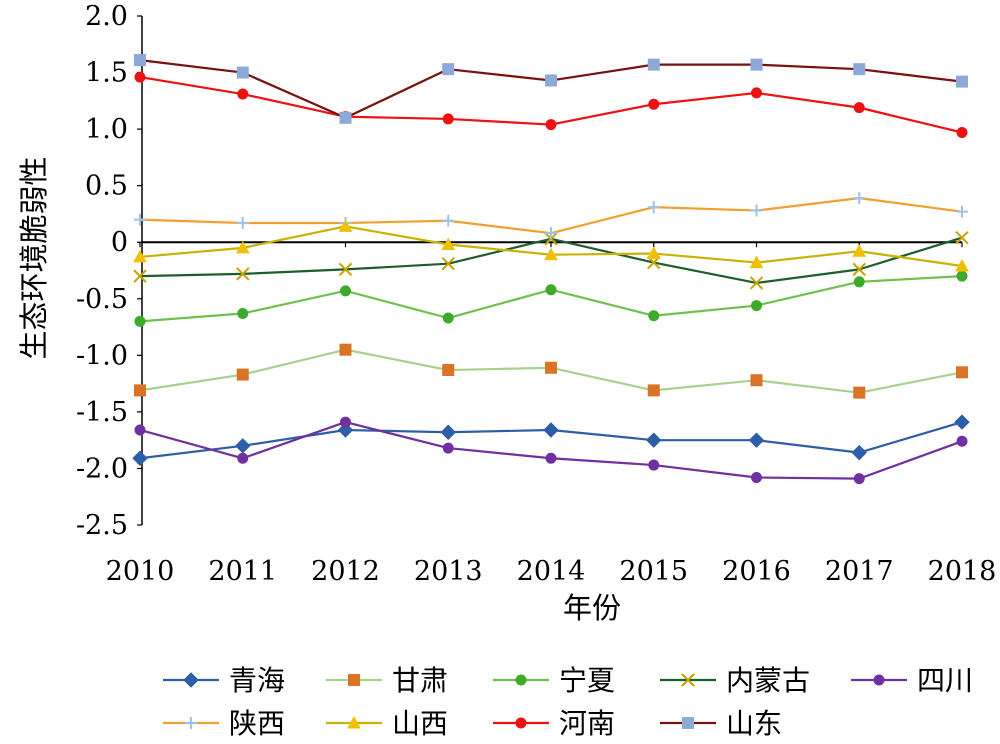 The height and width of the screenshot is (744, 1000). What do you see at coordinates (102, 525) in the screenshot?
I see `y-tick-label: -2.5` at bounding box center [102, 525].